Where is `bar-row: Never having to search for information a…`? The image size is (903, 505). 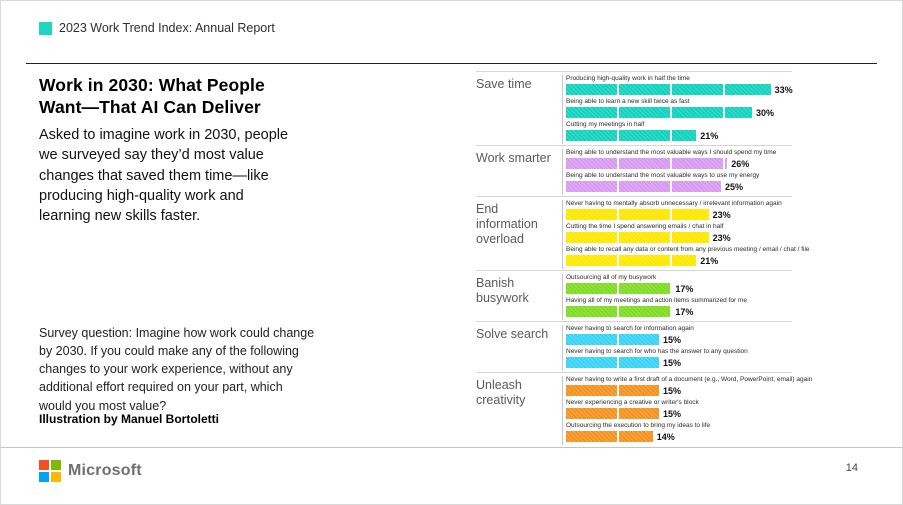
bar-row: Never having to search for information a… is located at coordinates (679, 335).